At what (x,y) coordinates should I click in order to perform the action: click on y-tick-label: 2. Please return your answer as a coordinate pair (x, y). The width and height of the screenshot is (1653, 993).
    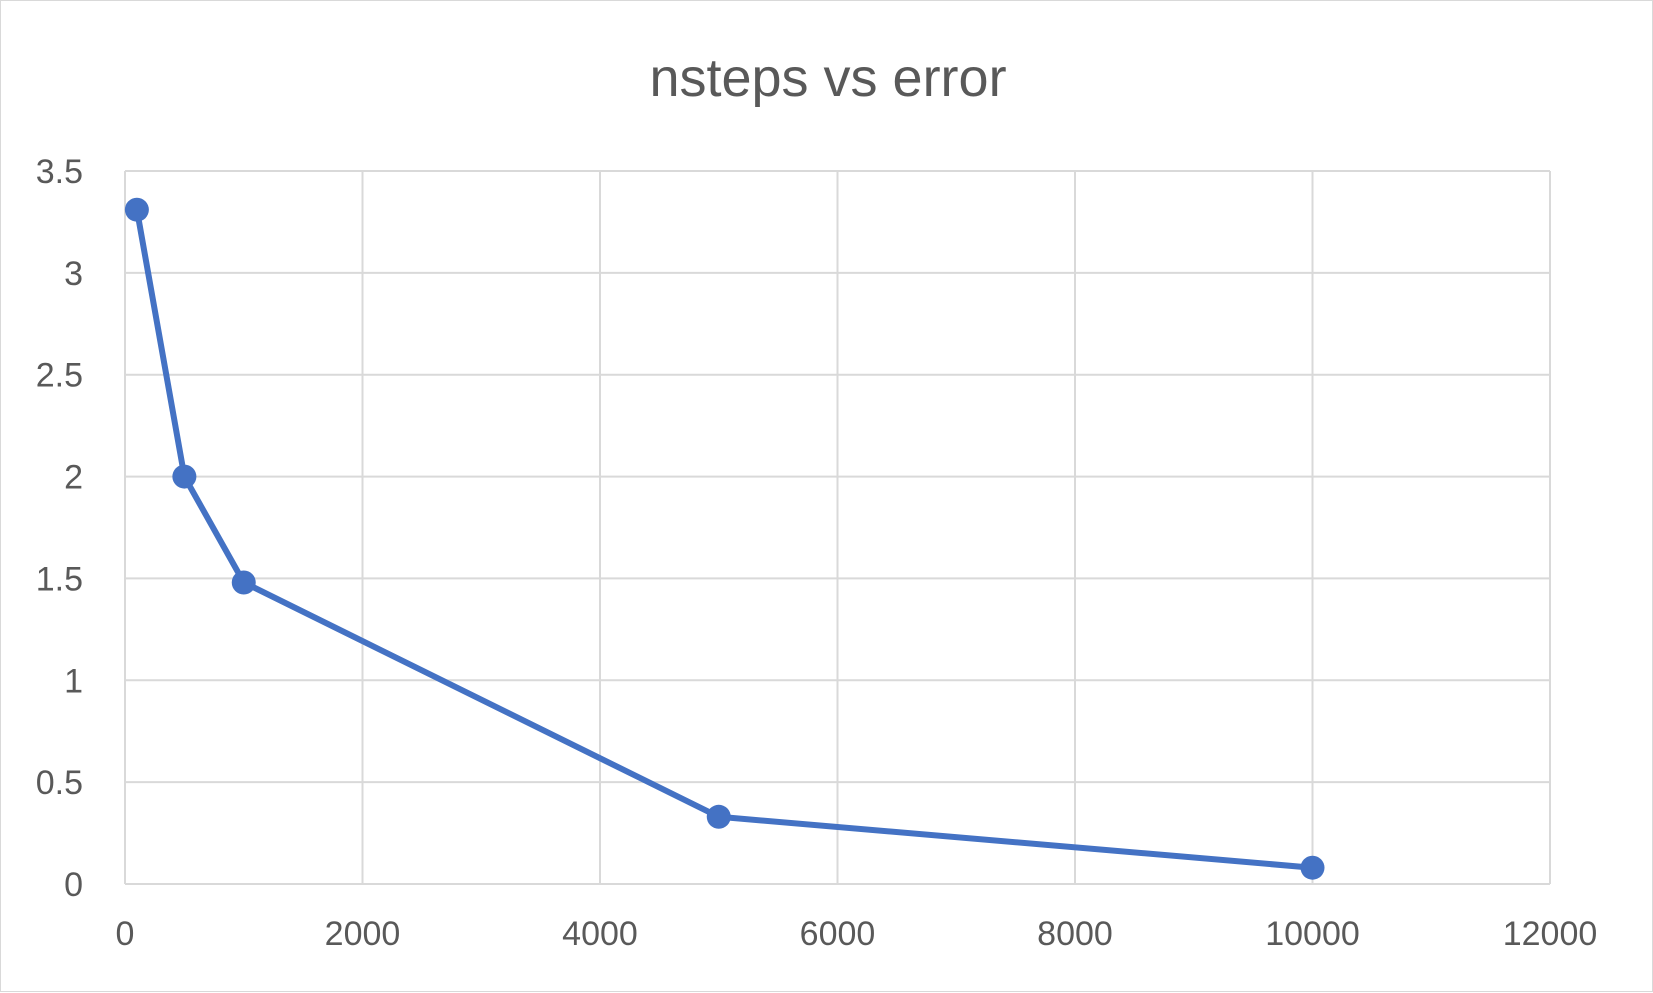
    Looking at the image, I should click on (73, 478).